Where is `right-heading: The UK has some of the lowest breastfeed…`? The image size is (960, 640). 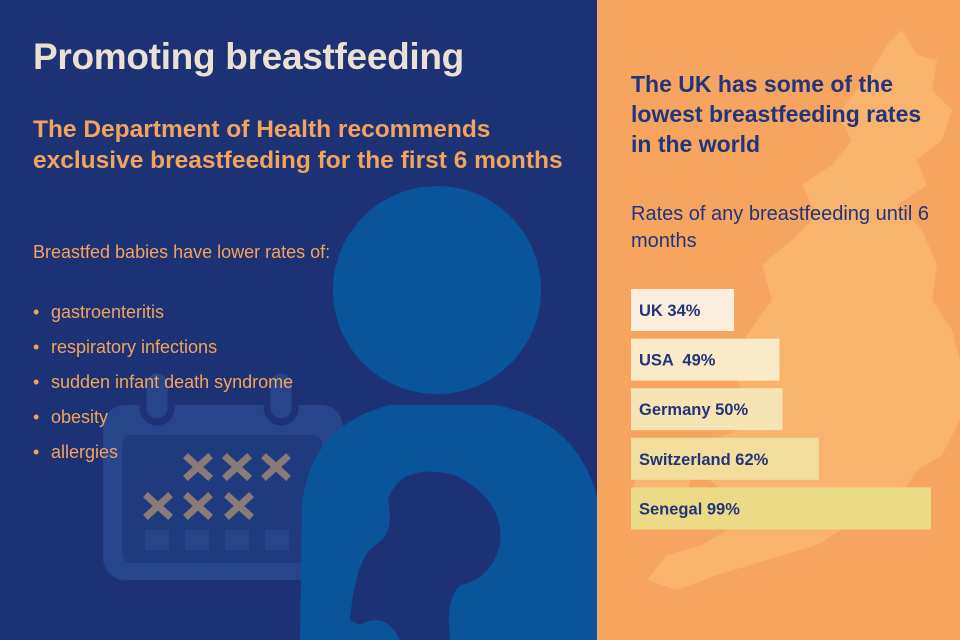
right-heading: The UK has some of the lowest breastfeed… is located at coordinates (776, 114).